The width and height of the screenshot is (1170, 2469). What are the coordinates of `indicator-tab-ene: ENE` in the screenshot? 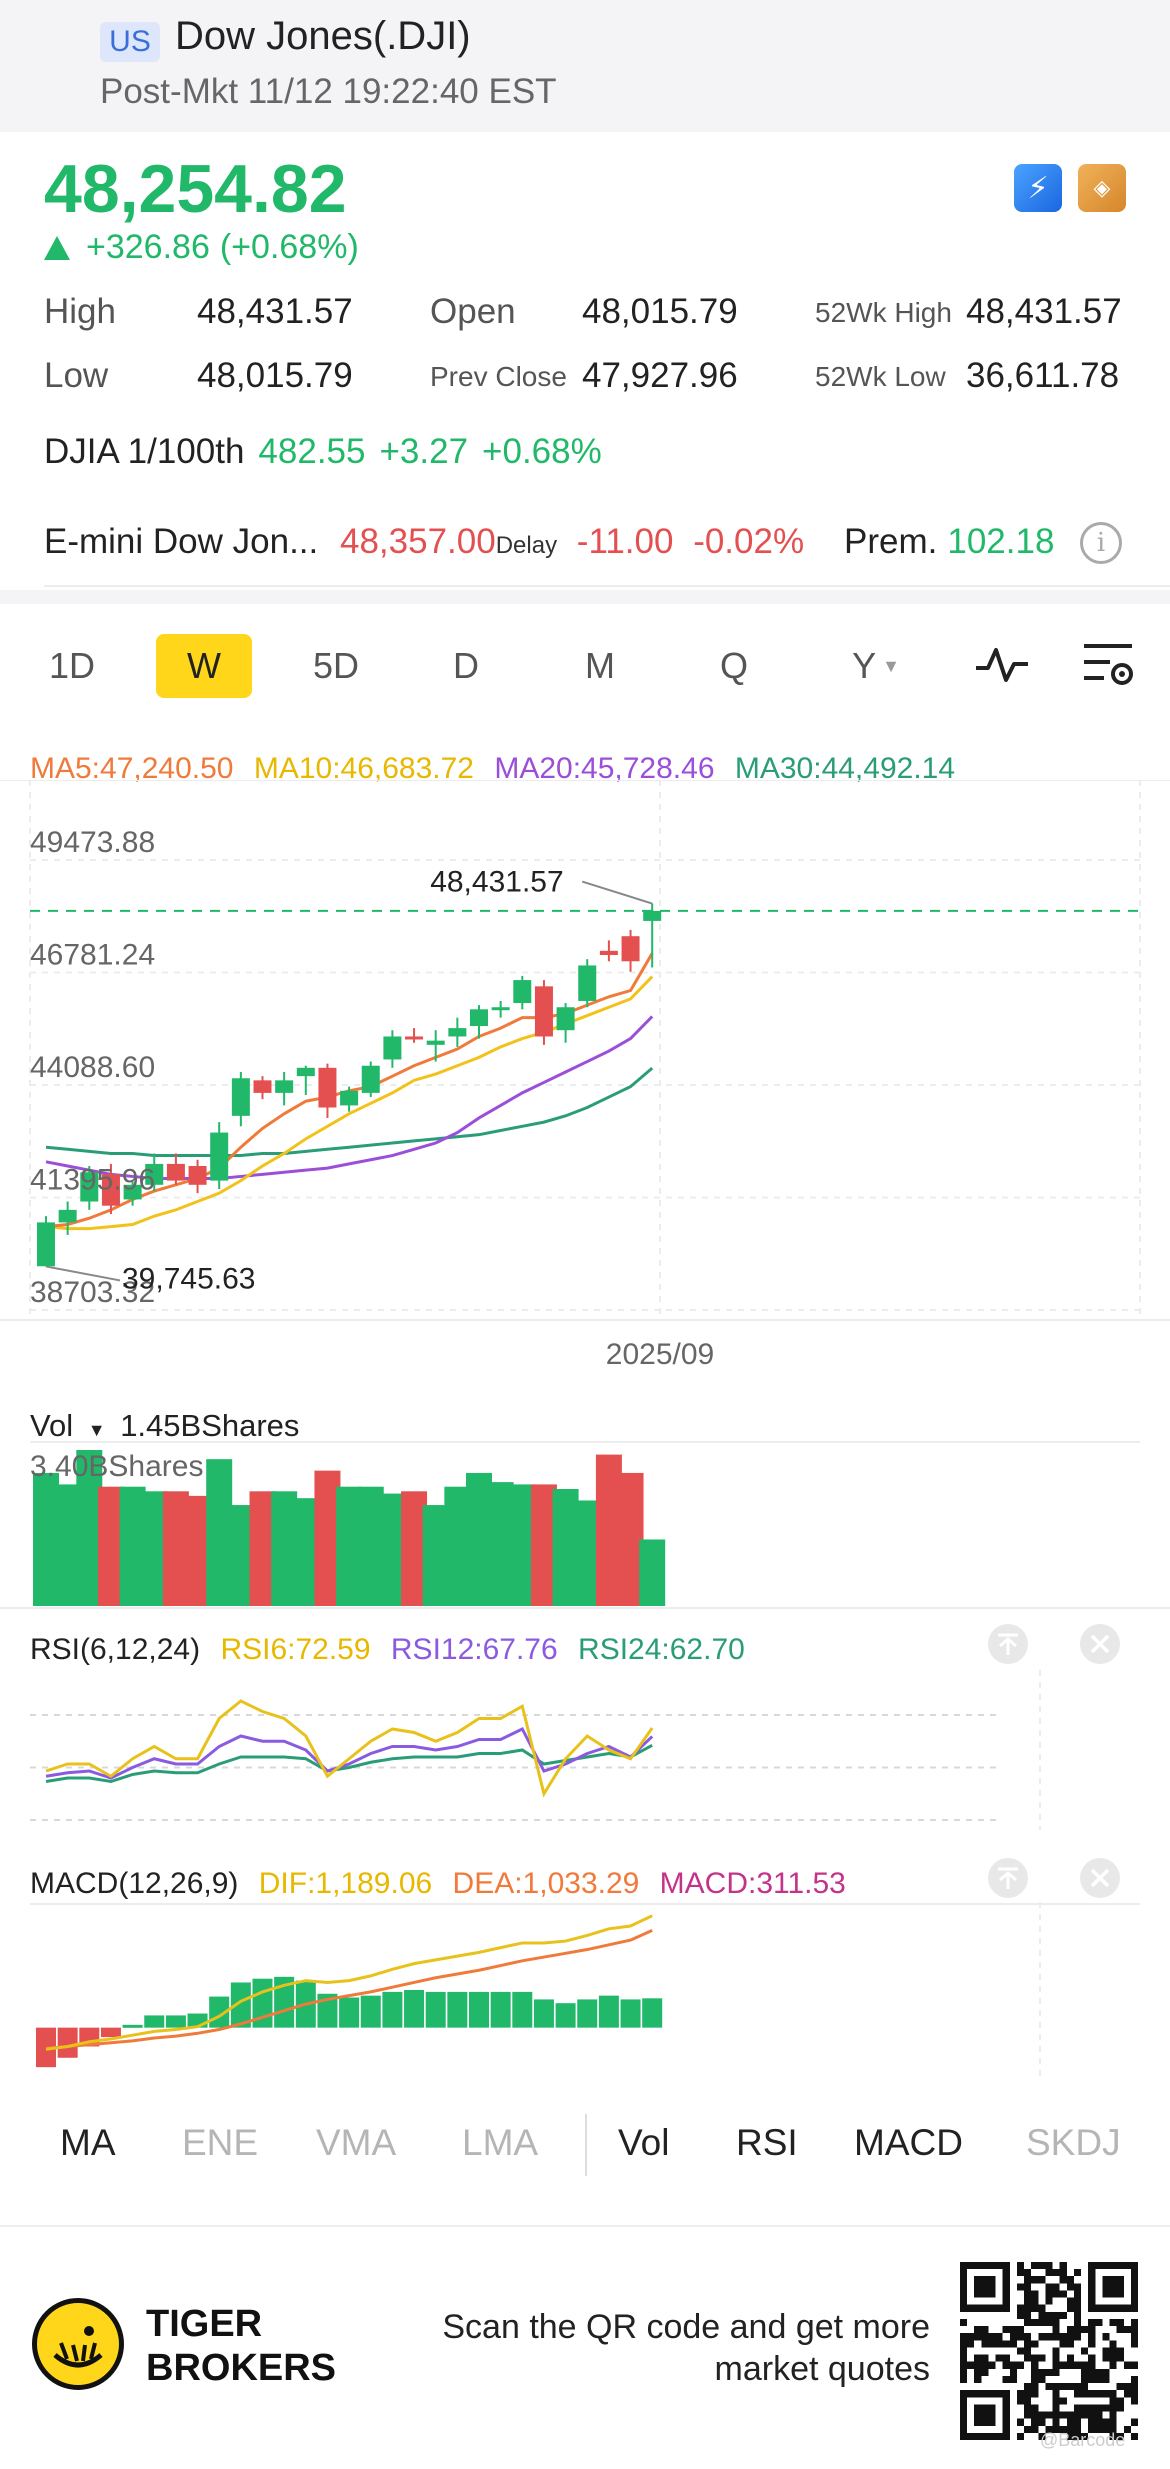 It's located at (220, 2142).